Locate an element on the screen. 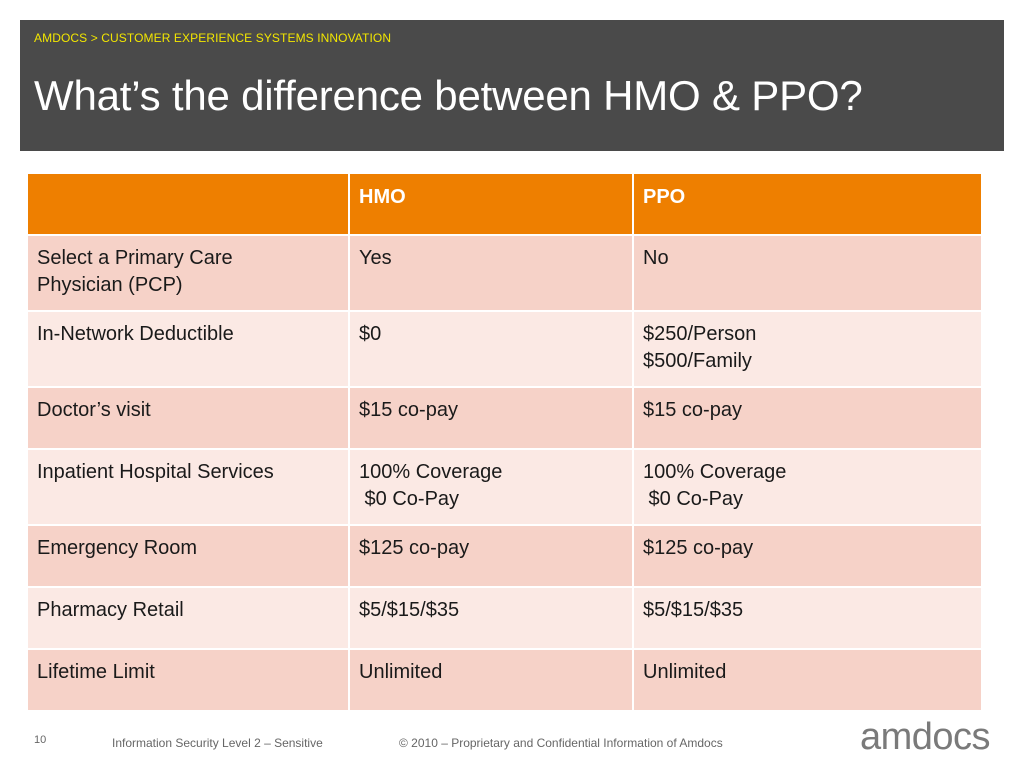 The width and height of the screenshot is (1024, 768). hmo-value-cell: 100% Coverage $0 Co-Pay is located at coordinates (491, 487).